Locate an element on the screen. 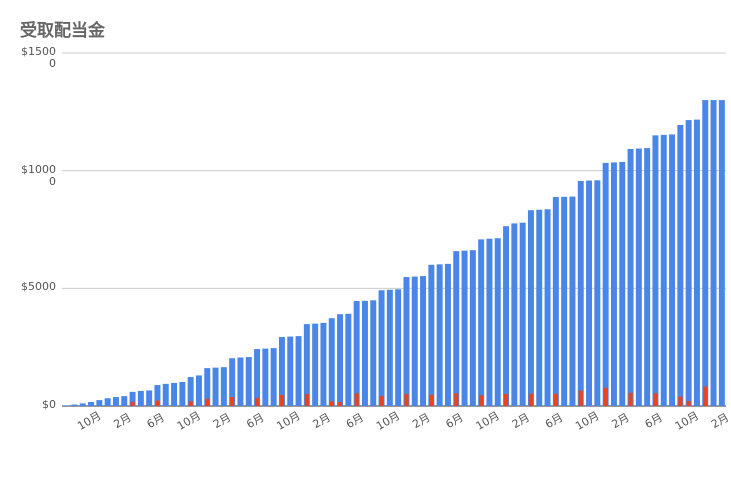 Image resolution: width=731 pixels, height=485 pixels. y-tick-label: $15000 is located at coordinates (38, 57).